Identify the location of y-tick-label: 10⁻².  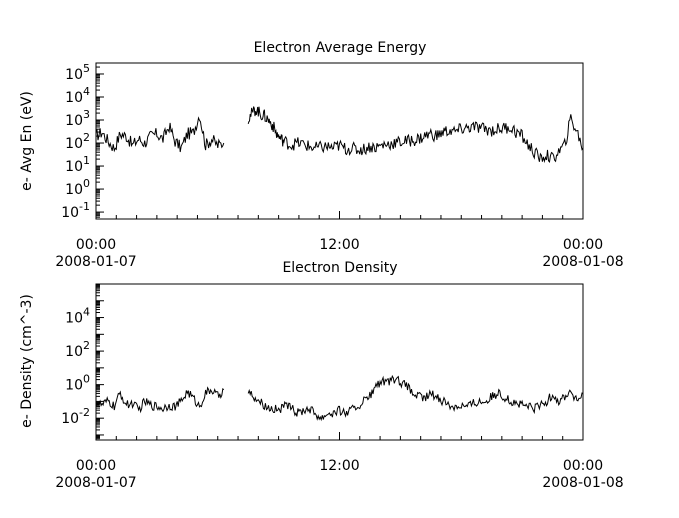
(75, 416).